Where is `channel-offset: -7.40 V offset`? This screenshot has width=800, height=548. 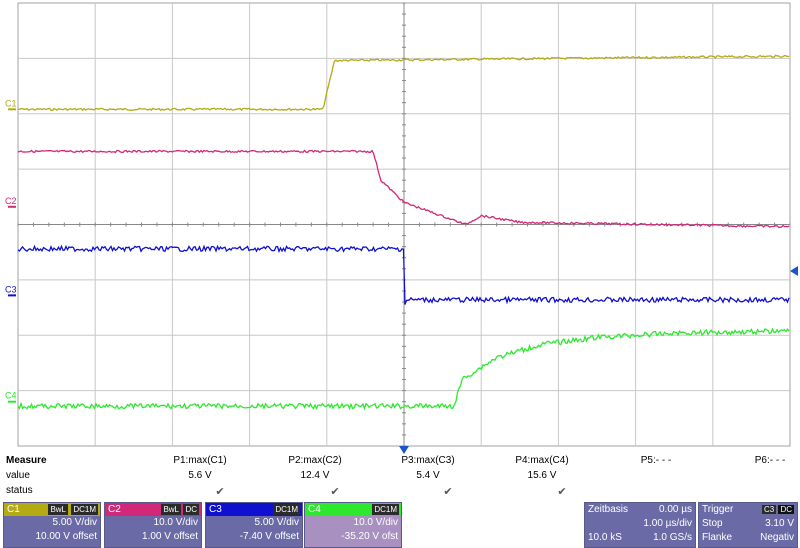 channel-offset: -7.40 V offset is located at coordinates (269, 536).